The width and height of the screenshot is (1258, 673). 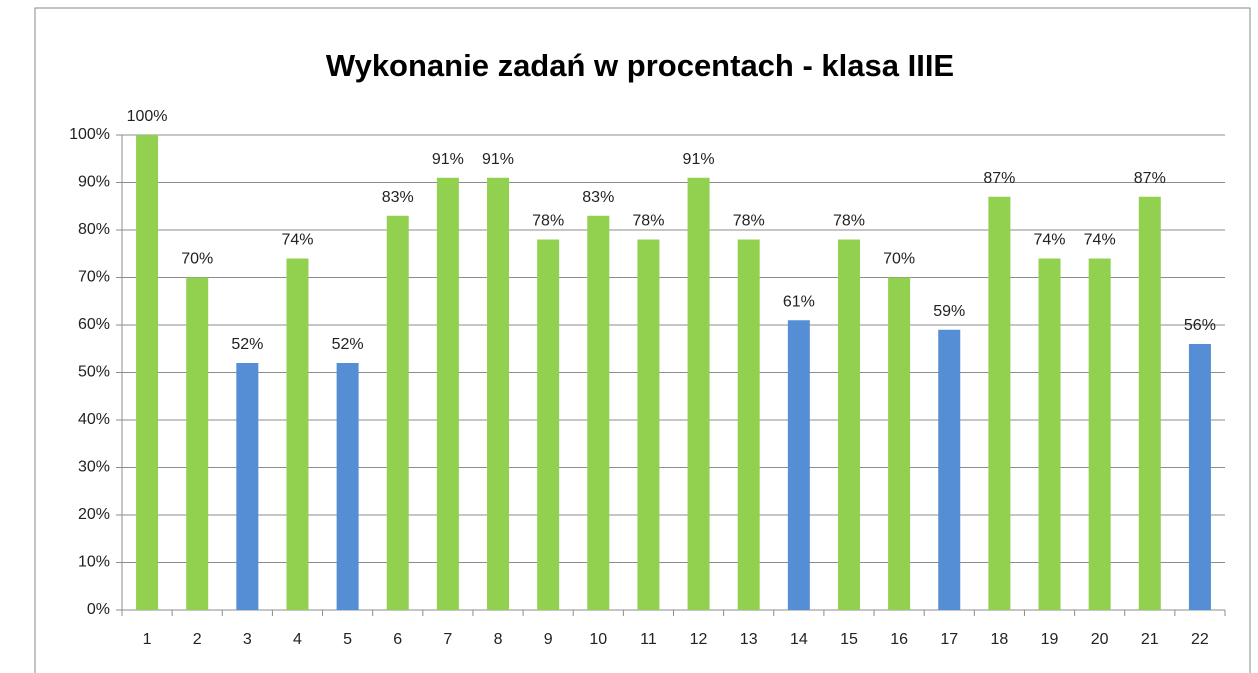 What do you see at coordinates (949, 311) in the screenshot?
I see `data-label: 59%` at bounding box center [949, 311].